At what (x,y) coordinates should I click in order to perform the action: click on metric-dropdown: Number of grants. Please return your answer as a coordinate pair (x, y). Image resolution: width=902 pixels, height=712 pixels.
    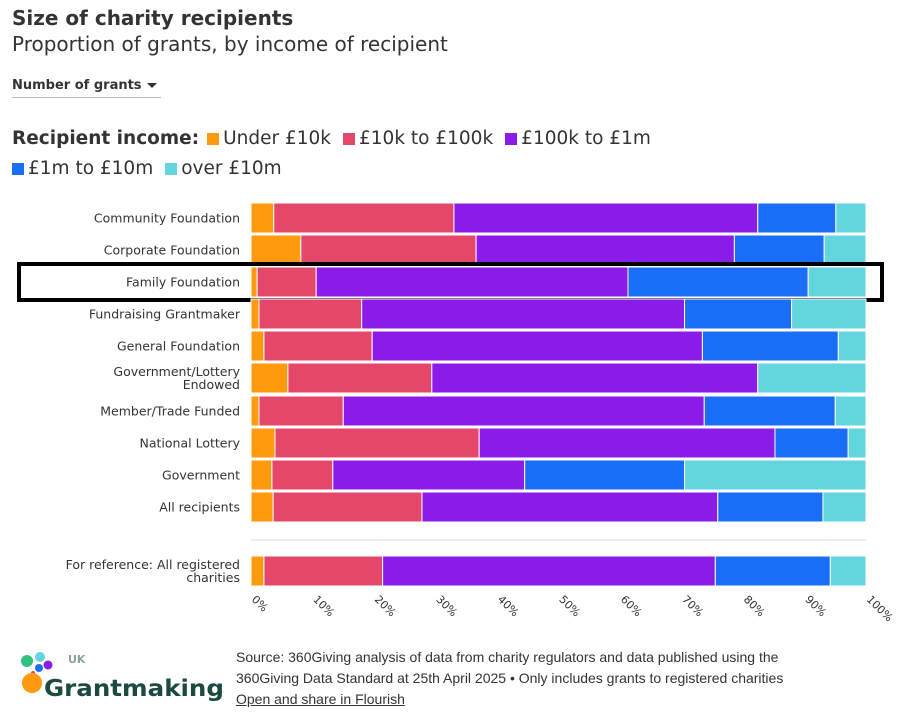
    Looking at the image, I should click on (86, 88).